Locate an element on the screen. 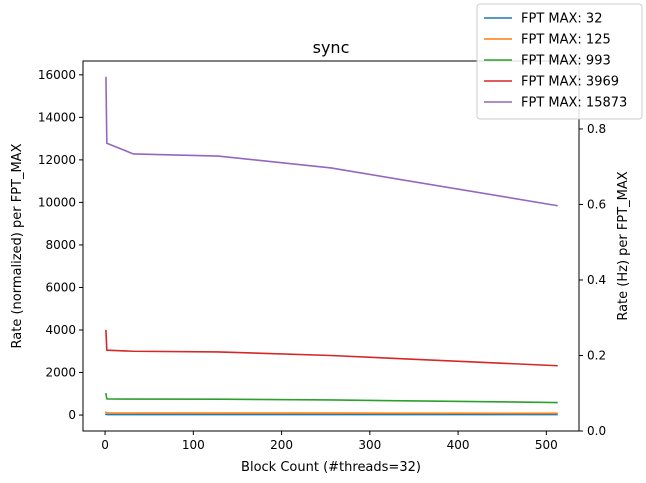 This screenshot has width=646, height=483. legend-label-1: FPT MAX: 125 is located at coordinates (566, 40).